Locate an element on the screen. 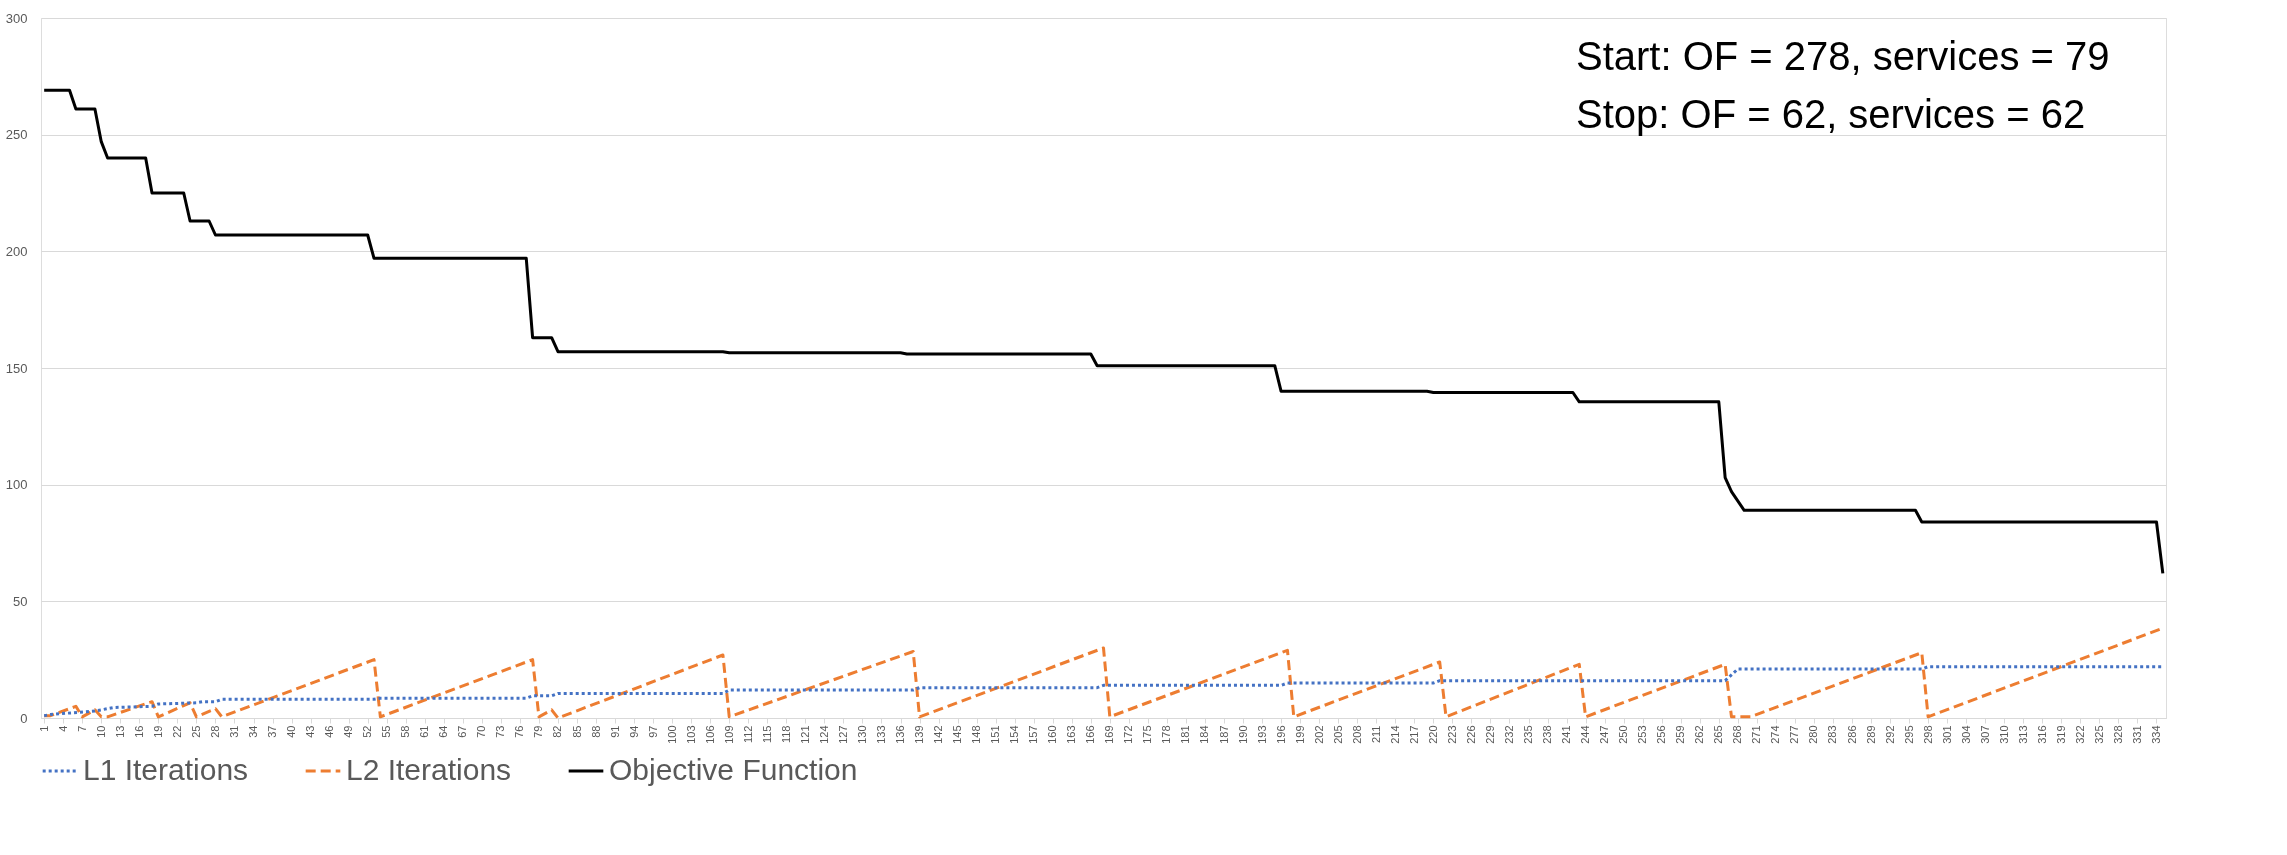 This screenshot has height=855, width=2287. x-tick-label: 94 is located at coordinates (633, 731).